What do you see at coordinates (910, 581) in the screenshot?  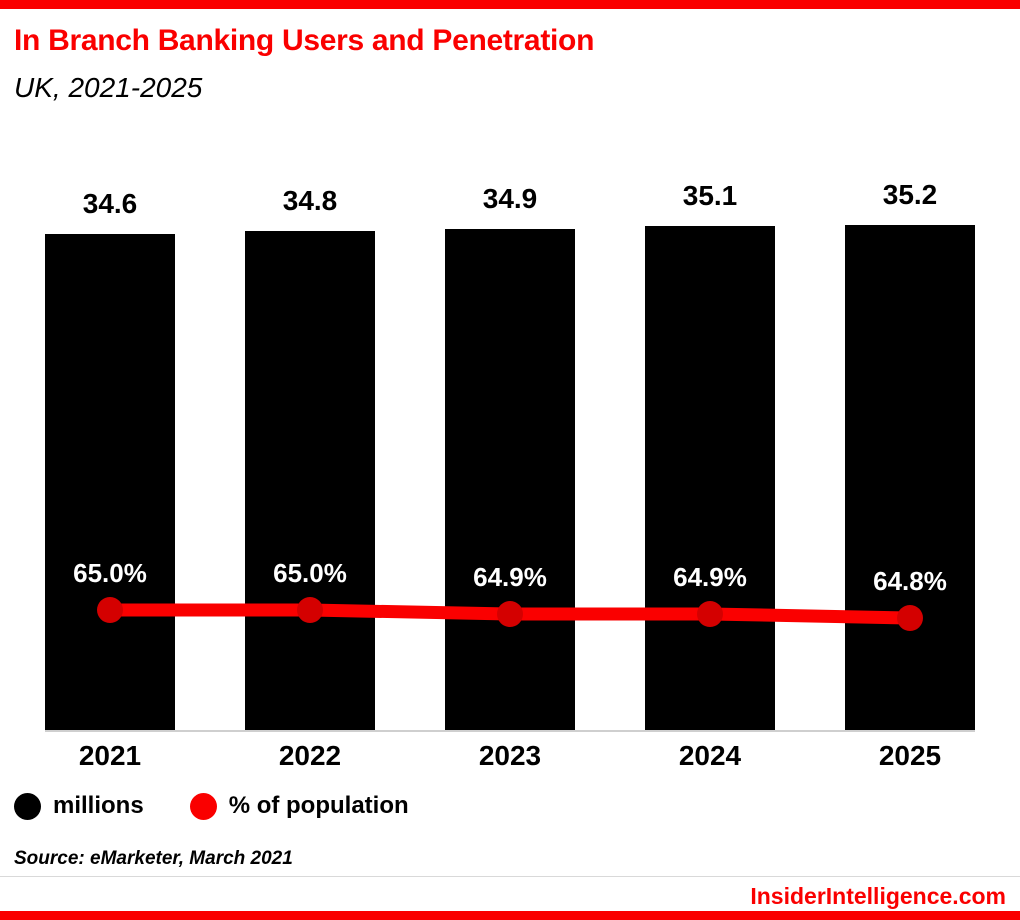 I see `line-value-label: 64.8%` at bounding box center [910, 581].